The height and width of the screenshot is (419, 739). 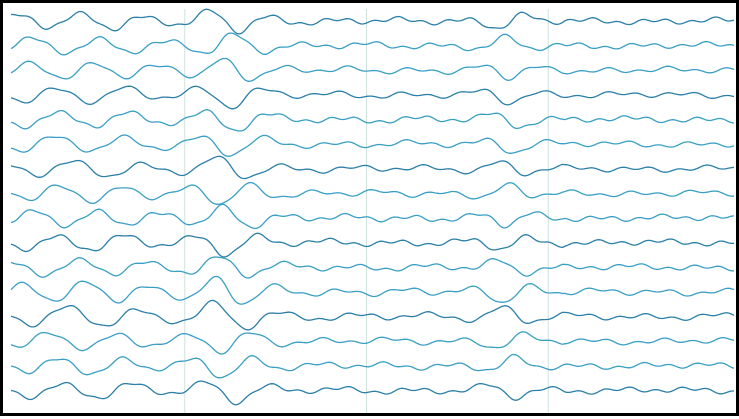 I want to click on eeg-channel-13-trace, so click(x=372, y=315).